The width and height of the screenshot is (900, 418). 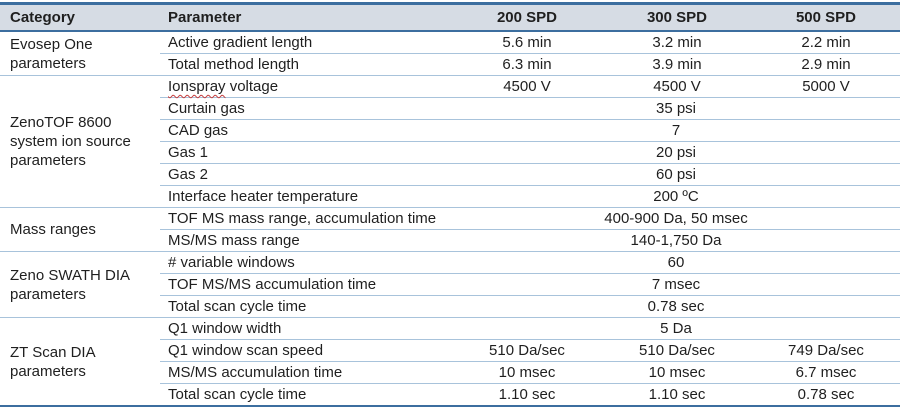 I want to click on parameter-cell: Interface heater temperature, so click(x=306, y=196).